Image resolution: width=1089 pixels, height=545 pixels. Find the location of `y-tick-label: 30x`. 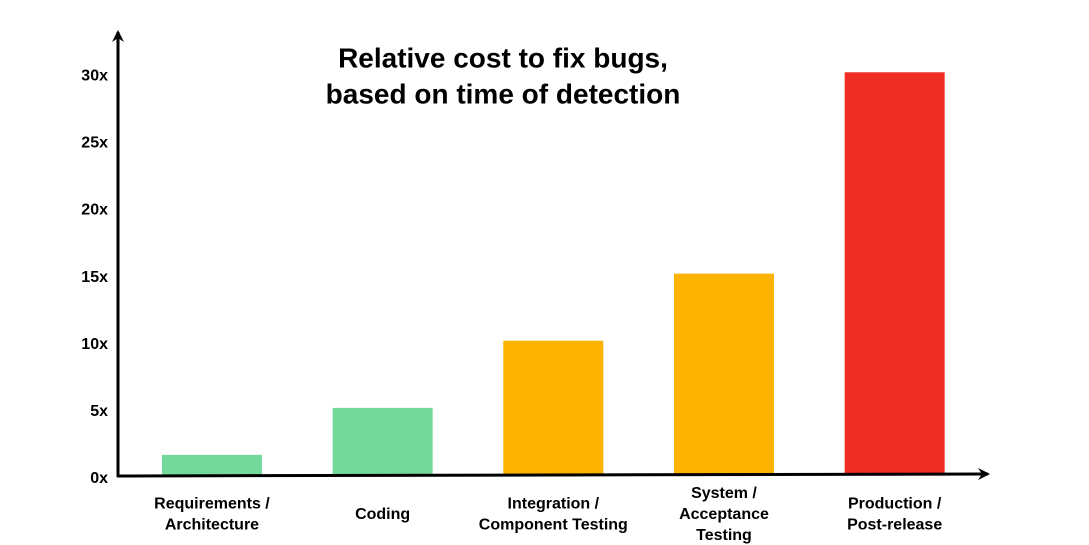

y-tick-label: 30x is located at coordinates (94, 75).